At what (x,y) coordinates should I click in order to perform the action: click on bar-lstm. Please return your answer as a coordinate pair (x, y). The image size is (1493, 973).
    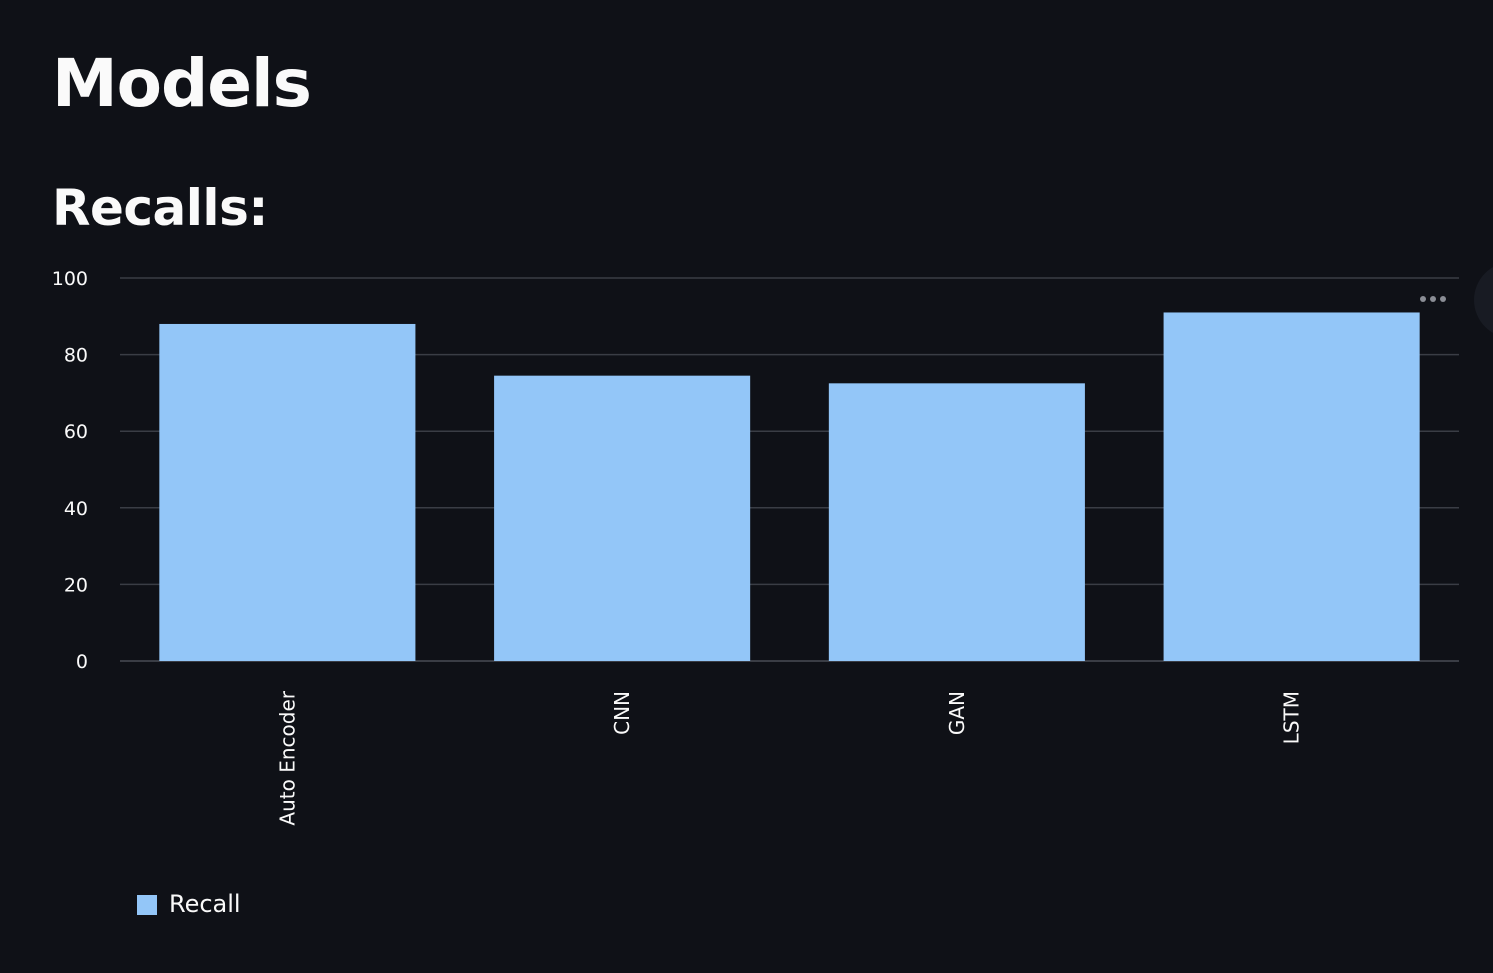
    Looking at the image, I should click on (1291, 486).